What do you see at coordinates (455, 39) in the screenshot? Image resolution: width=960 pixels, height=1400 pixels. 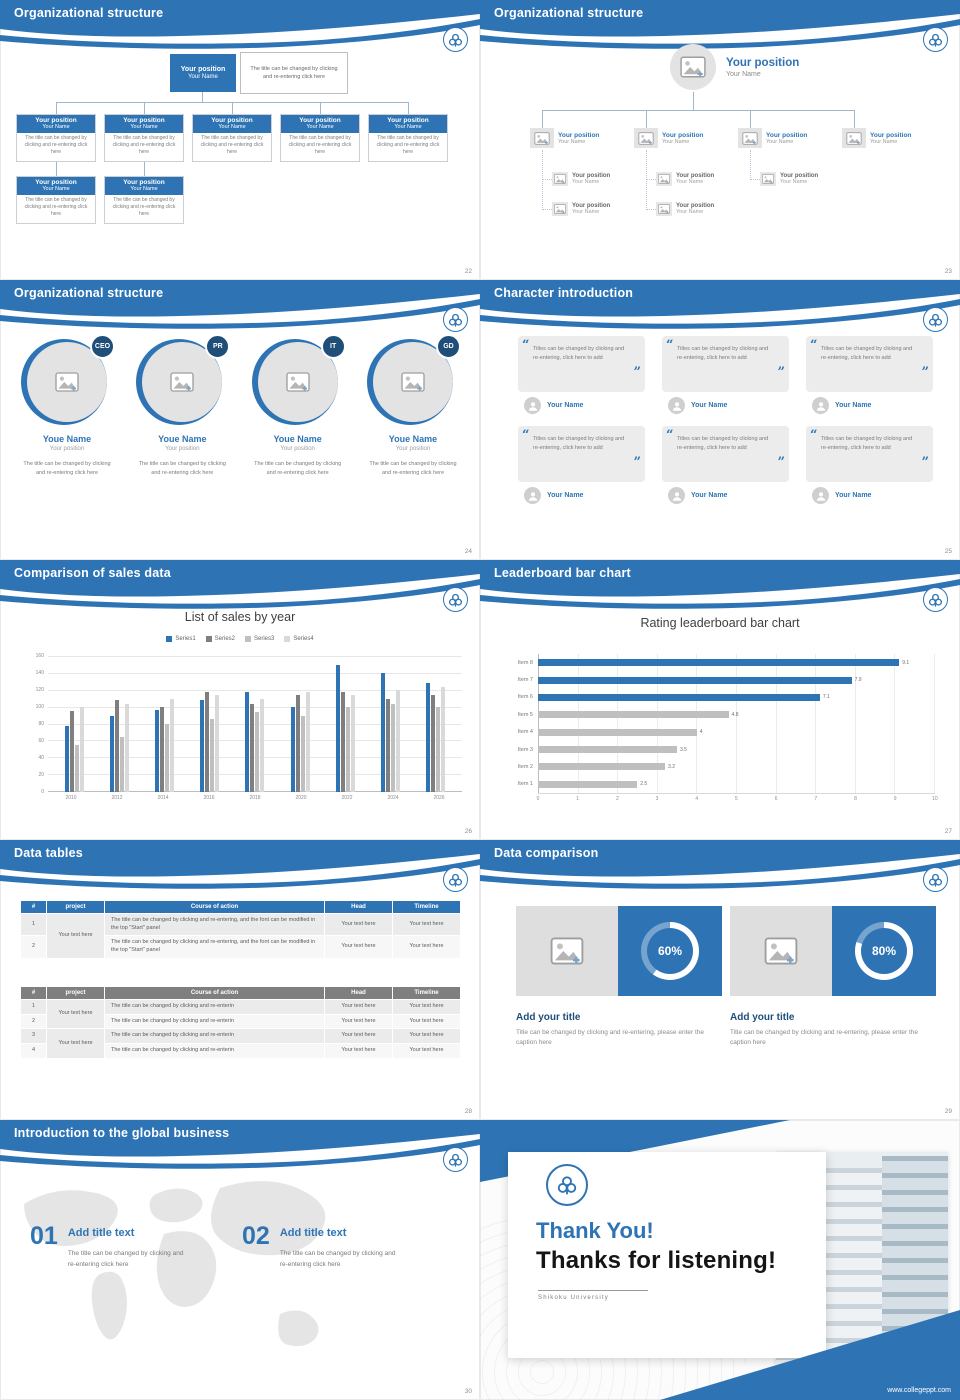 I see `university-logo-icon` at bounding box center [455, 39].